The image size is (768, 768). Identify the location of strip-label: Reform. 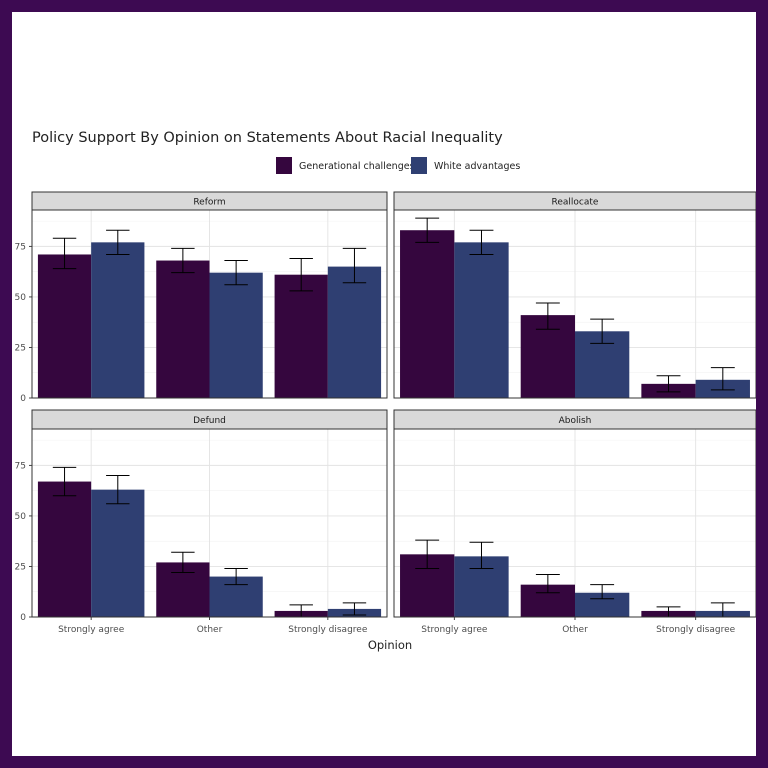
(209, 203).